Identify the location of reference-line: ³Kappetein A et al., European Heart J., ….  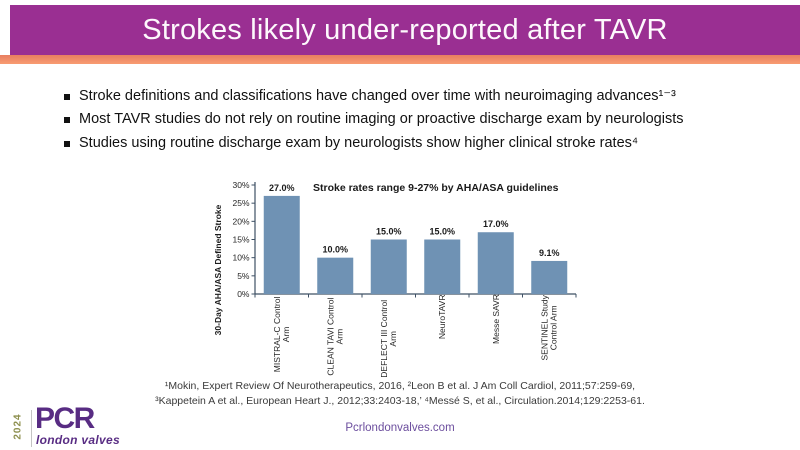
(400, 401).